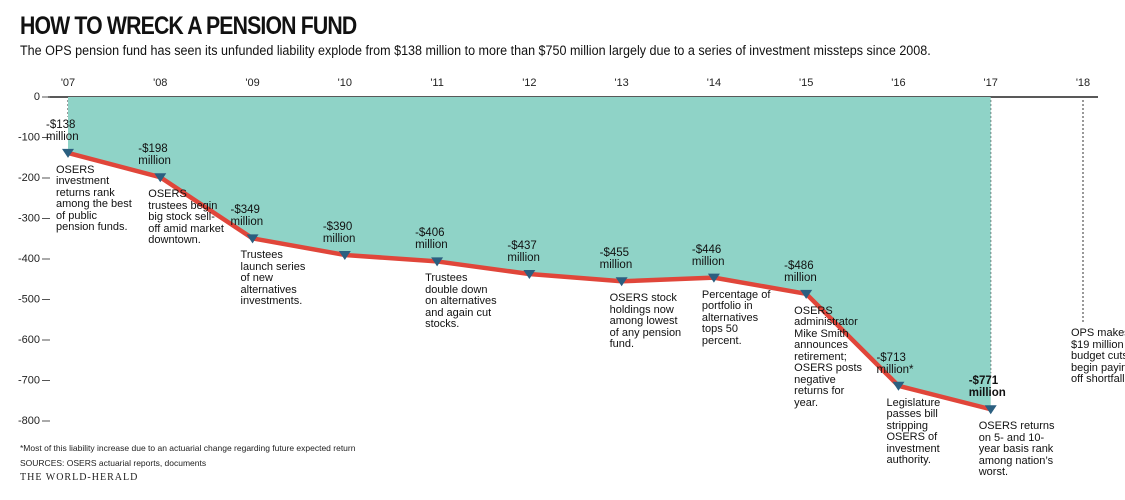 Image resolution: width=1125 pixels, height=500 pixels. Describe the element at coordinates (1083, 83) in the screenshot. I see `x-tick-label: '18` at that location.